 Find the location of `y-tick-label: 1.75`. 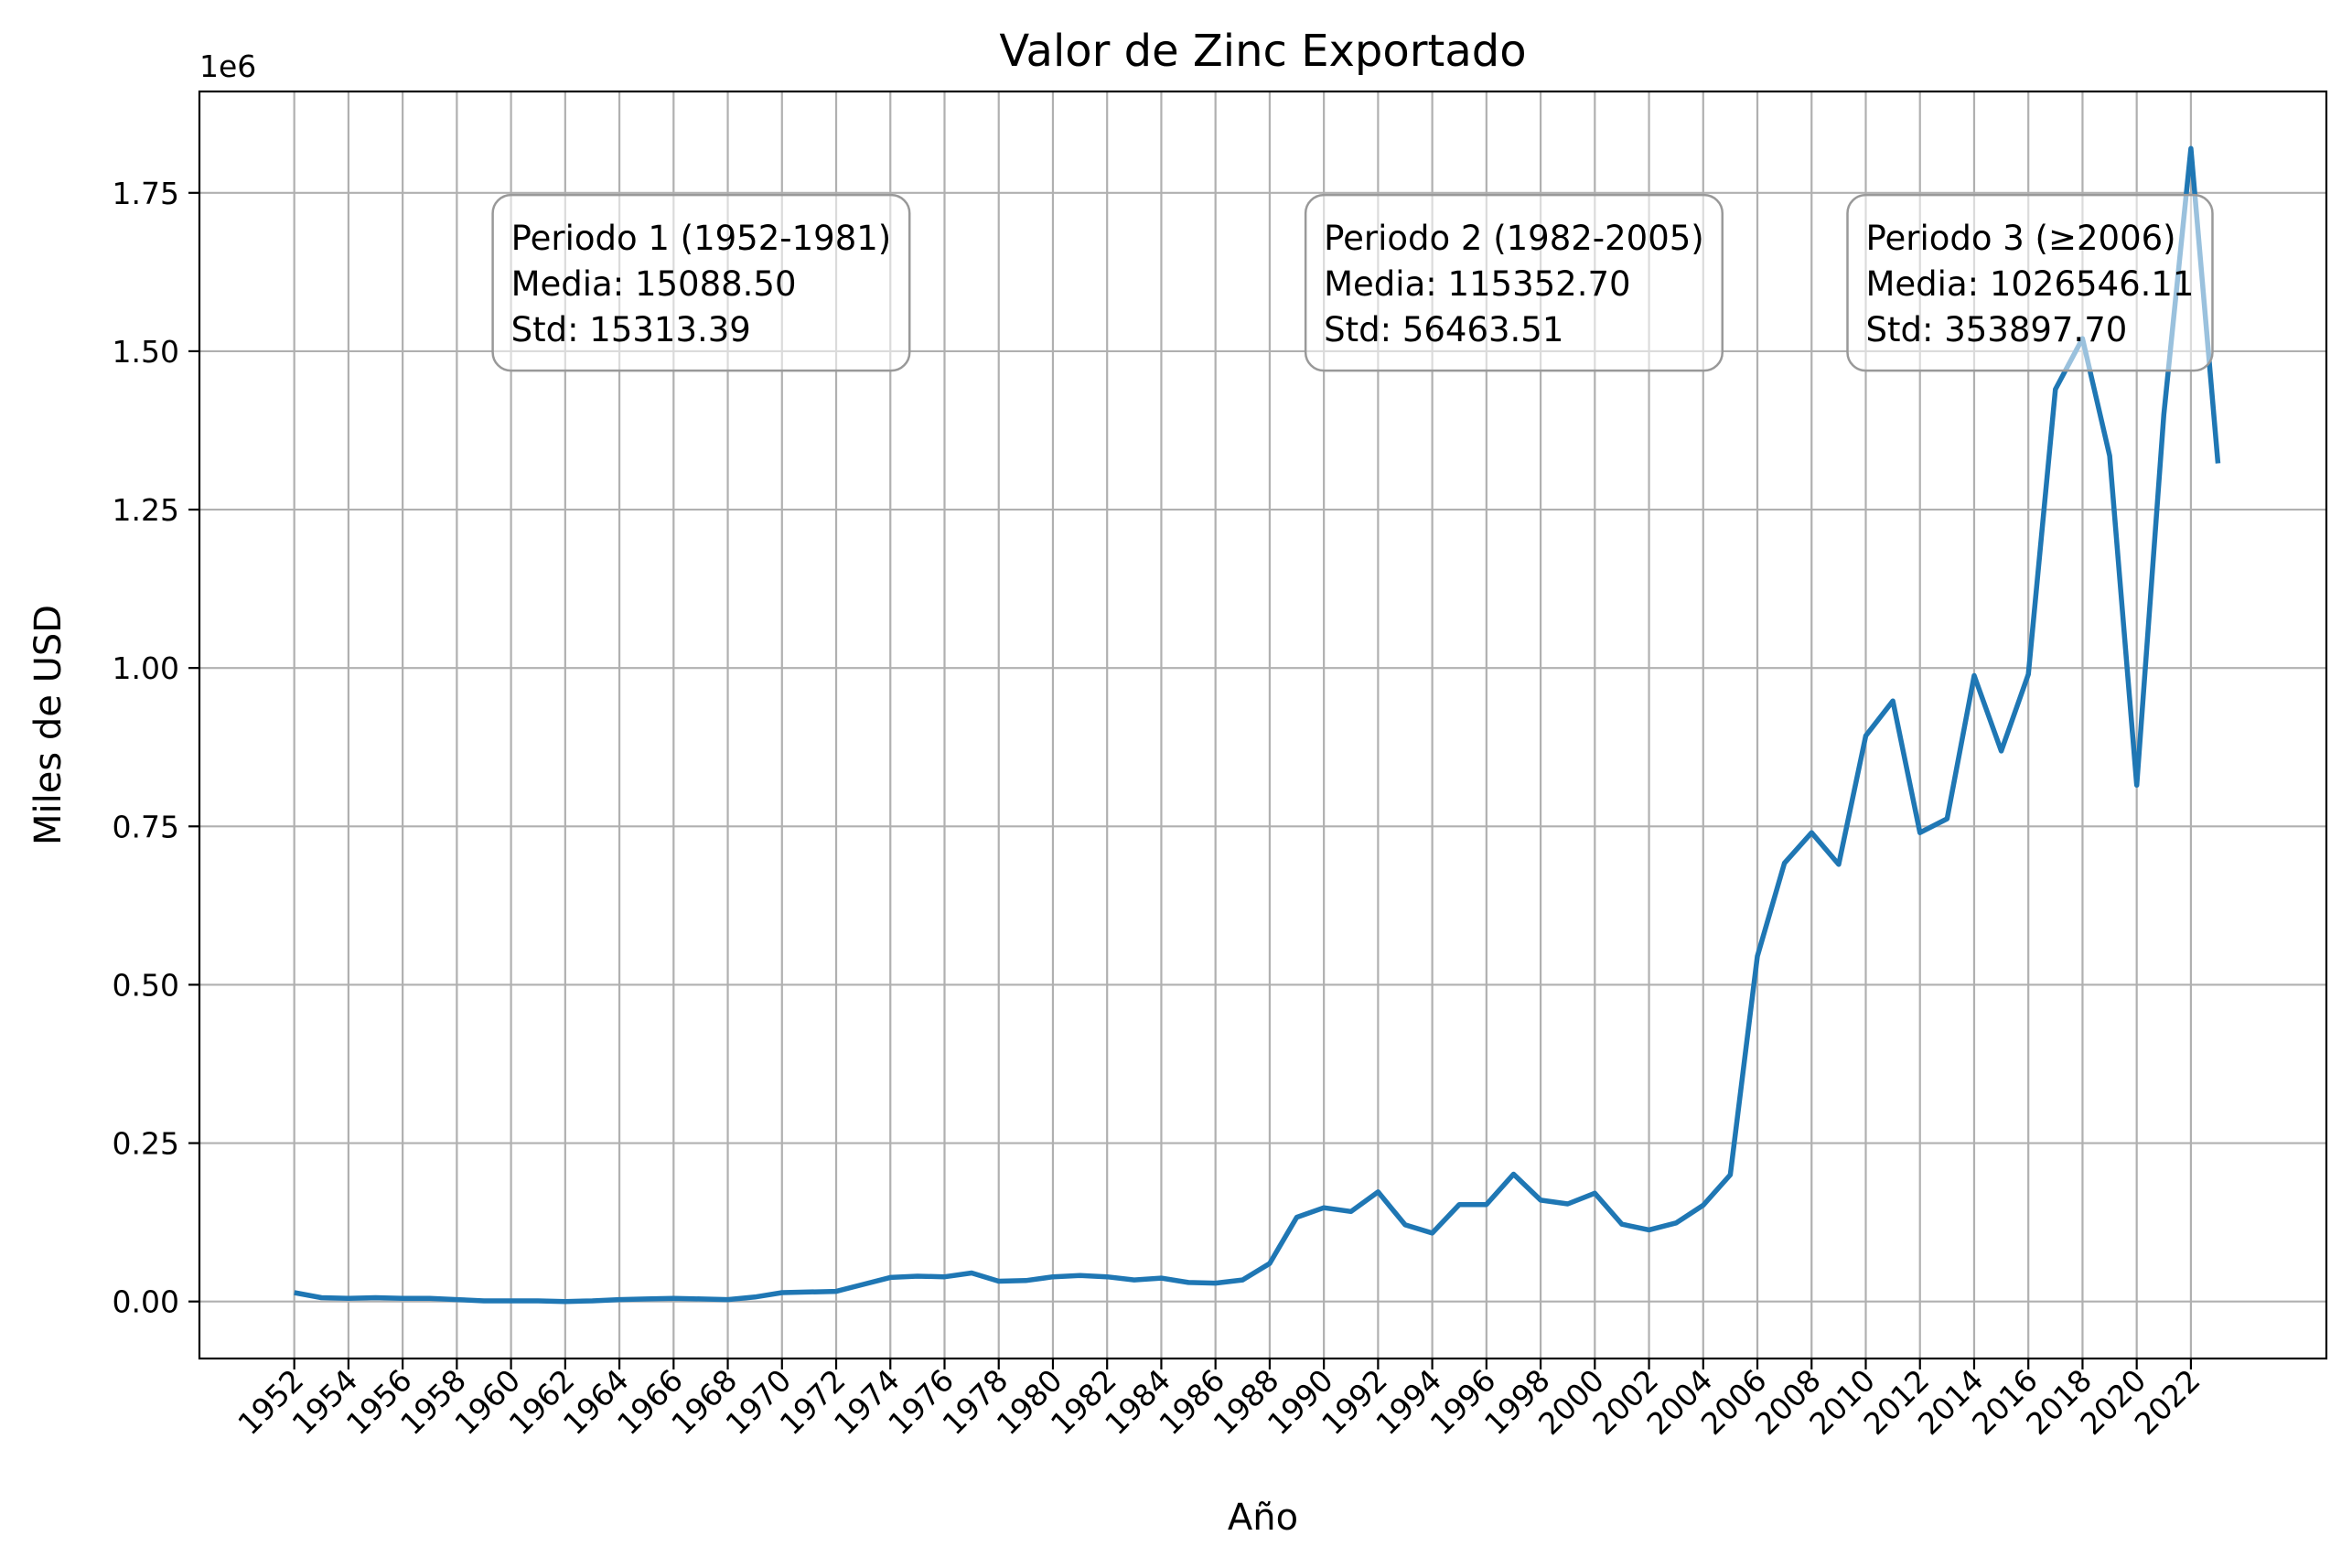

y-tick-label: 1.75 is located at coordinates (146, 193).